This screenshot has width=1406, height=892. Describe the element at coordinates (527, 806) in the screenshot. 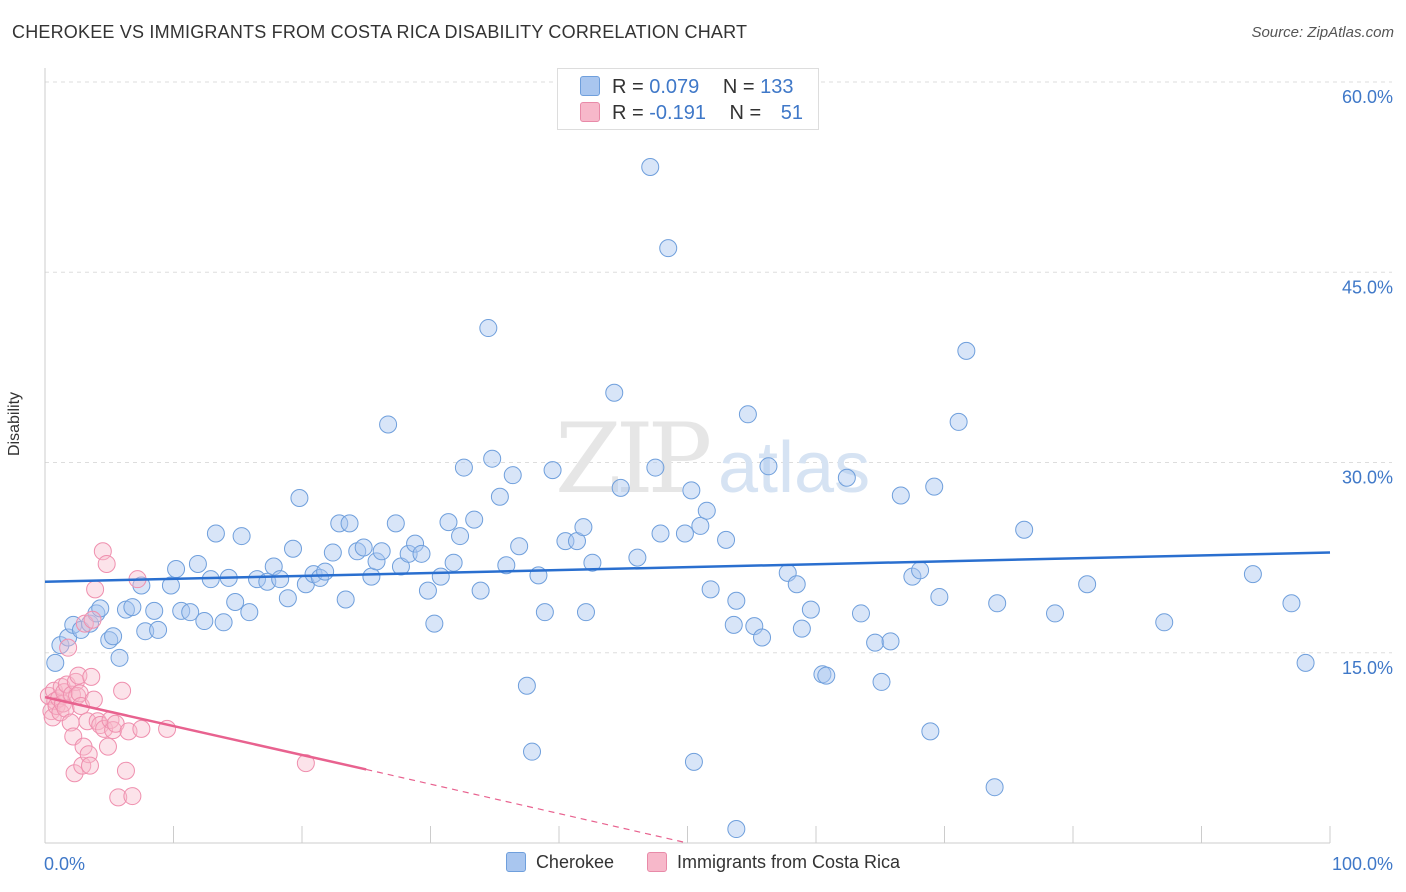

I see `costa-rica-trend-extension` at that location.